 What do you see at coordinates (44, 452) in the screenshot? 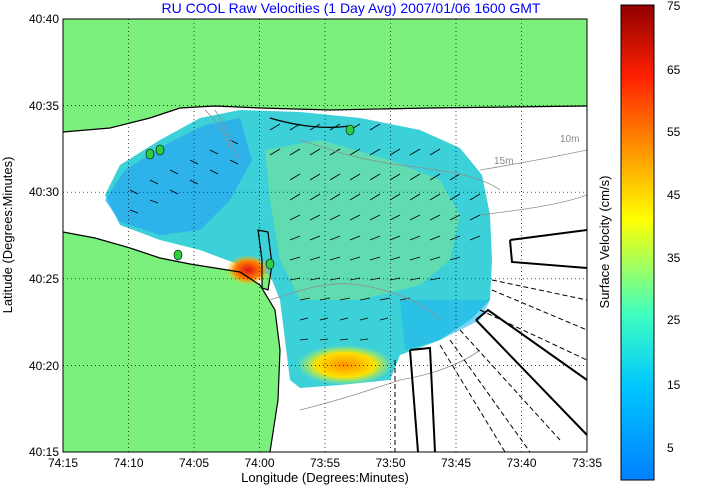
I see `y-tick-label: 40:15` at bounding box center [44, 452].